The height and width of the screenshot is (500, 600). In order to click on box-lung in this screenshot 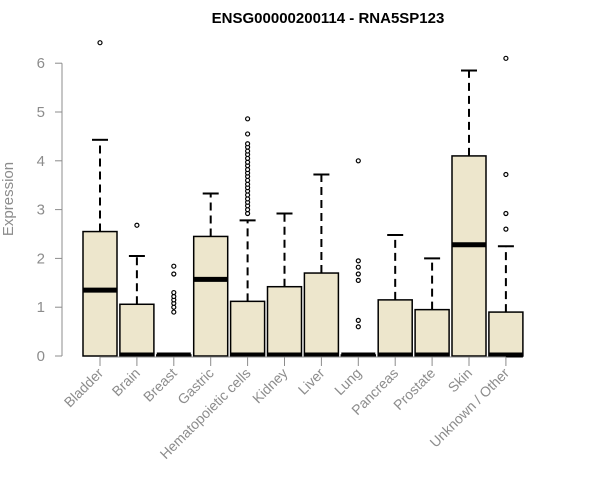, I will do `click(358, 258)`.